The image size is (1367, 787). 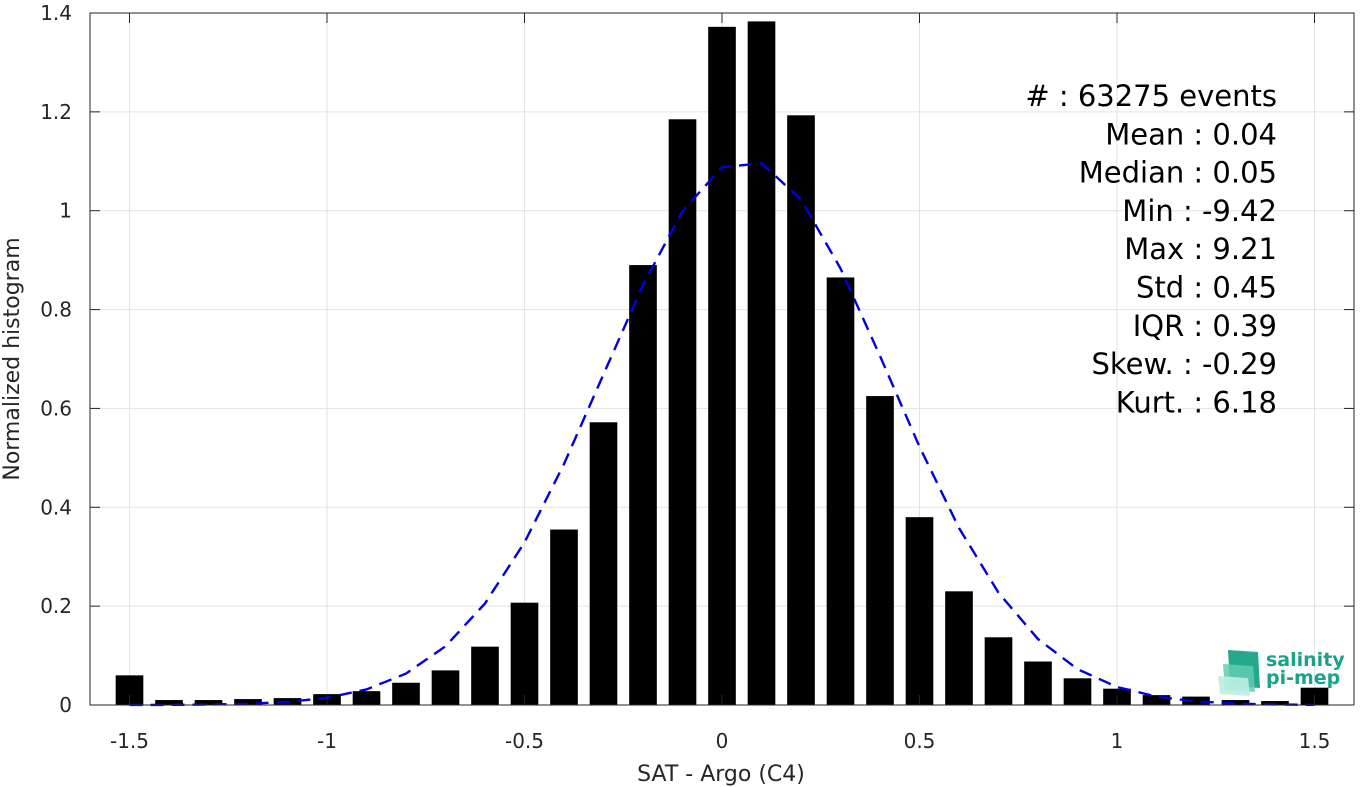 What do you see at coordinates (327, 741) in the screenshot?
I see `x-tick-label: -1` at bounding box center [327, 741].